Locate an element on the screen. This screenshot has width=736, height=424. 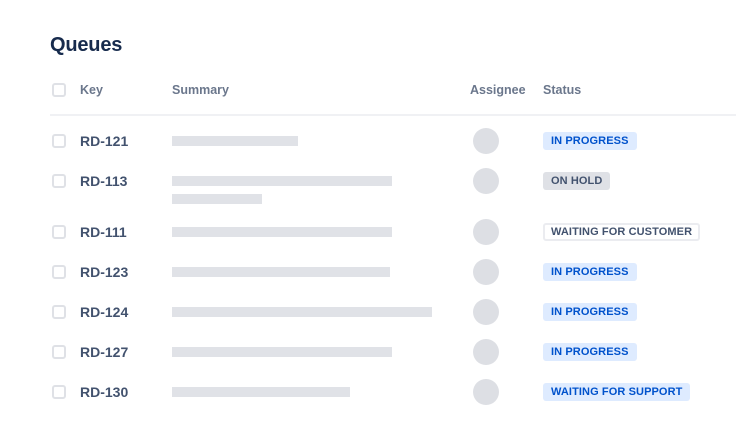
row-key-cell: RD-113 is located at coordinates (126, 181).